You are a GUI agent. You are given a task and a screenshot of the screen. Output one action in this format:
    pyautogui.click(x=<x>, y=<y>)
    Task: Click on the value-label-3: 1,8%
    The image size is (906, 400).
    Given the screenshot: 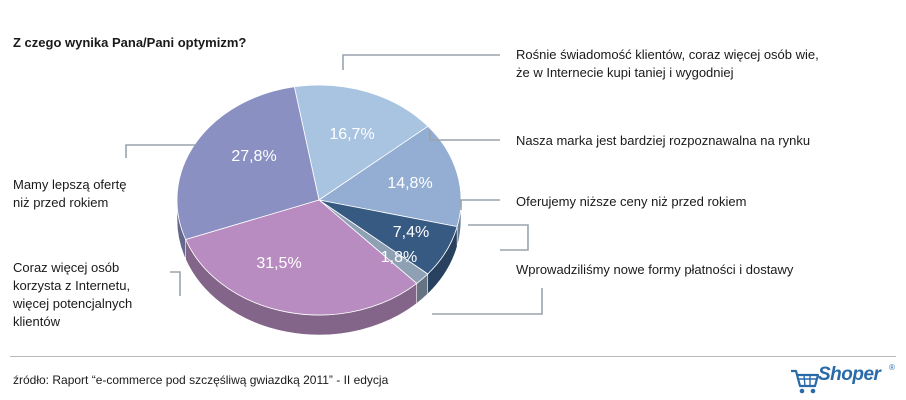 What is the action you would take?
    pyautogui.click(x=399, y=257)
    